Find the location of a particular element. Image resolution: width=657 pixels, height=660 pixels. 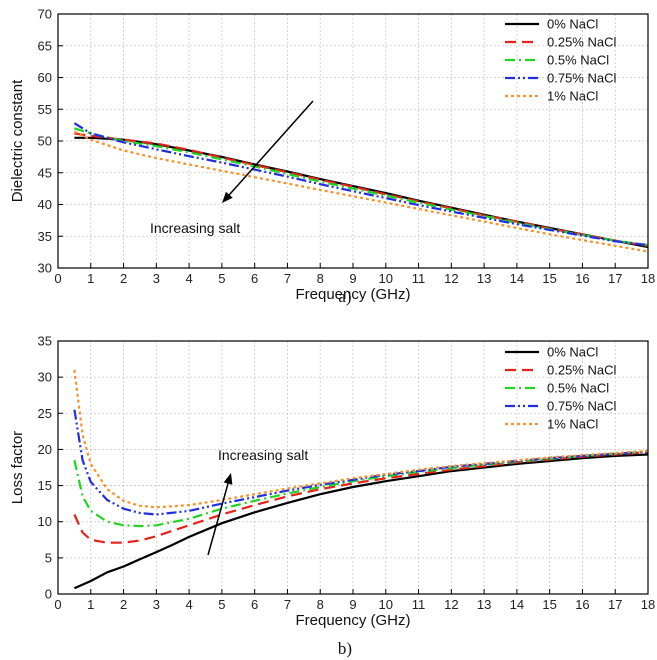

y-tick-label: 20 is located at coordinates (45, 449).